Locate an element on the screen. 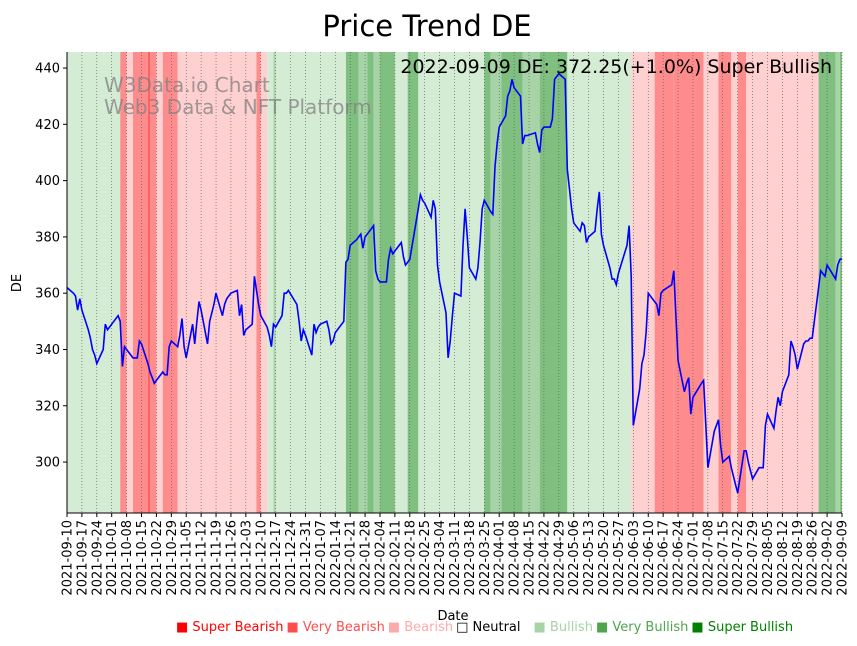 This screenshot has height=646, width=857. x-tick-label: 2021-09-17 is located at coordinates (82, 558).